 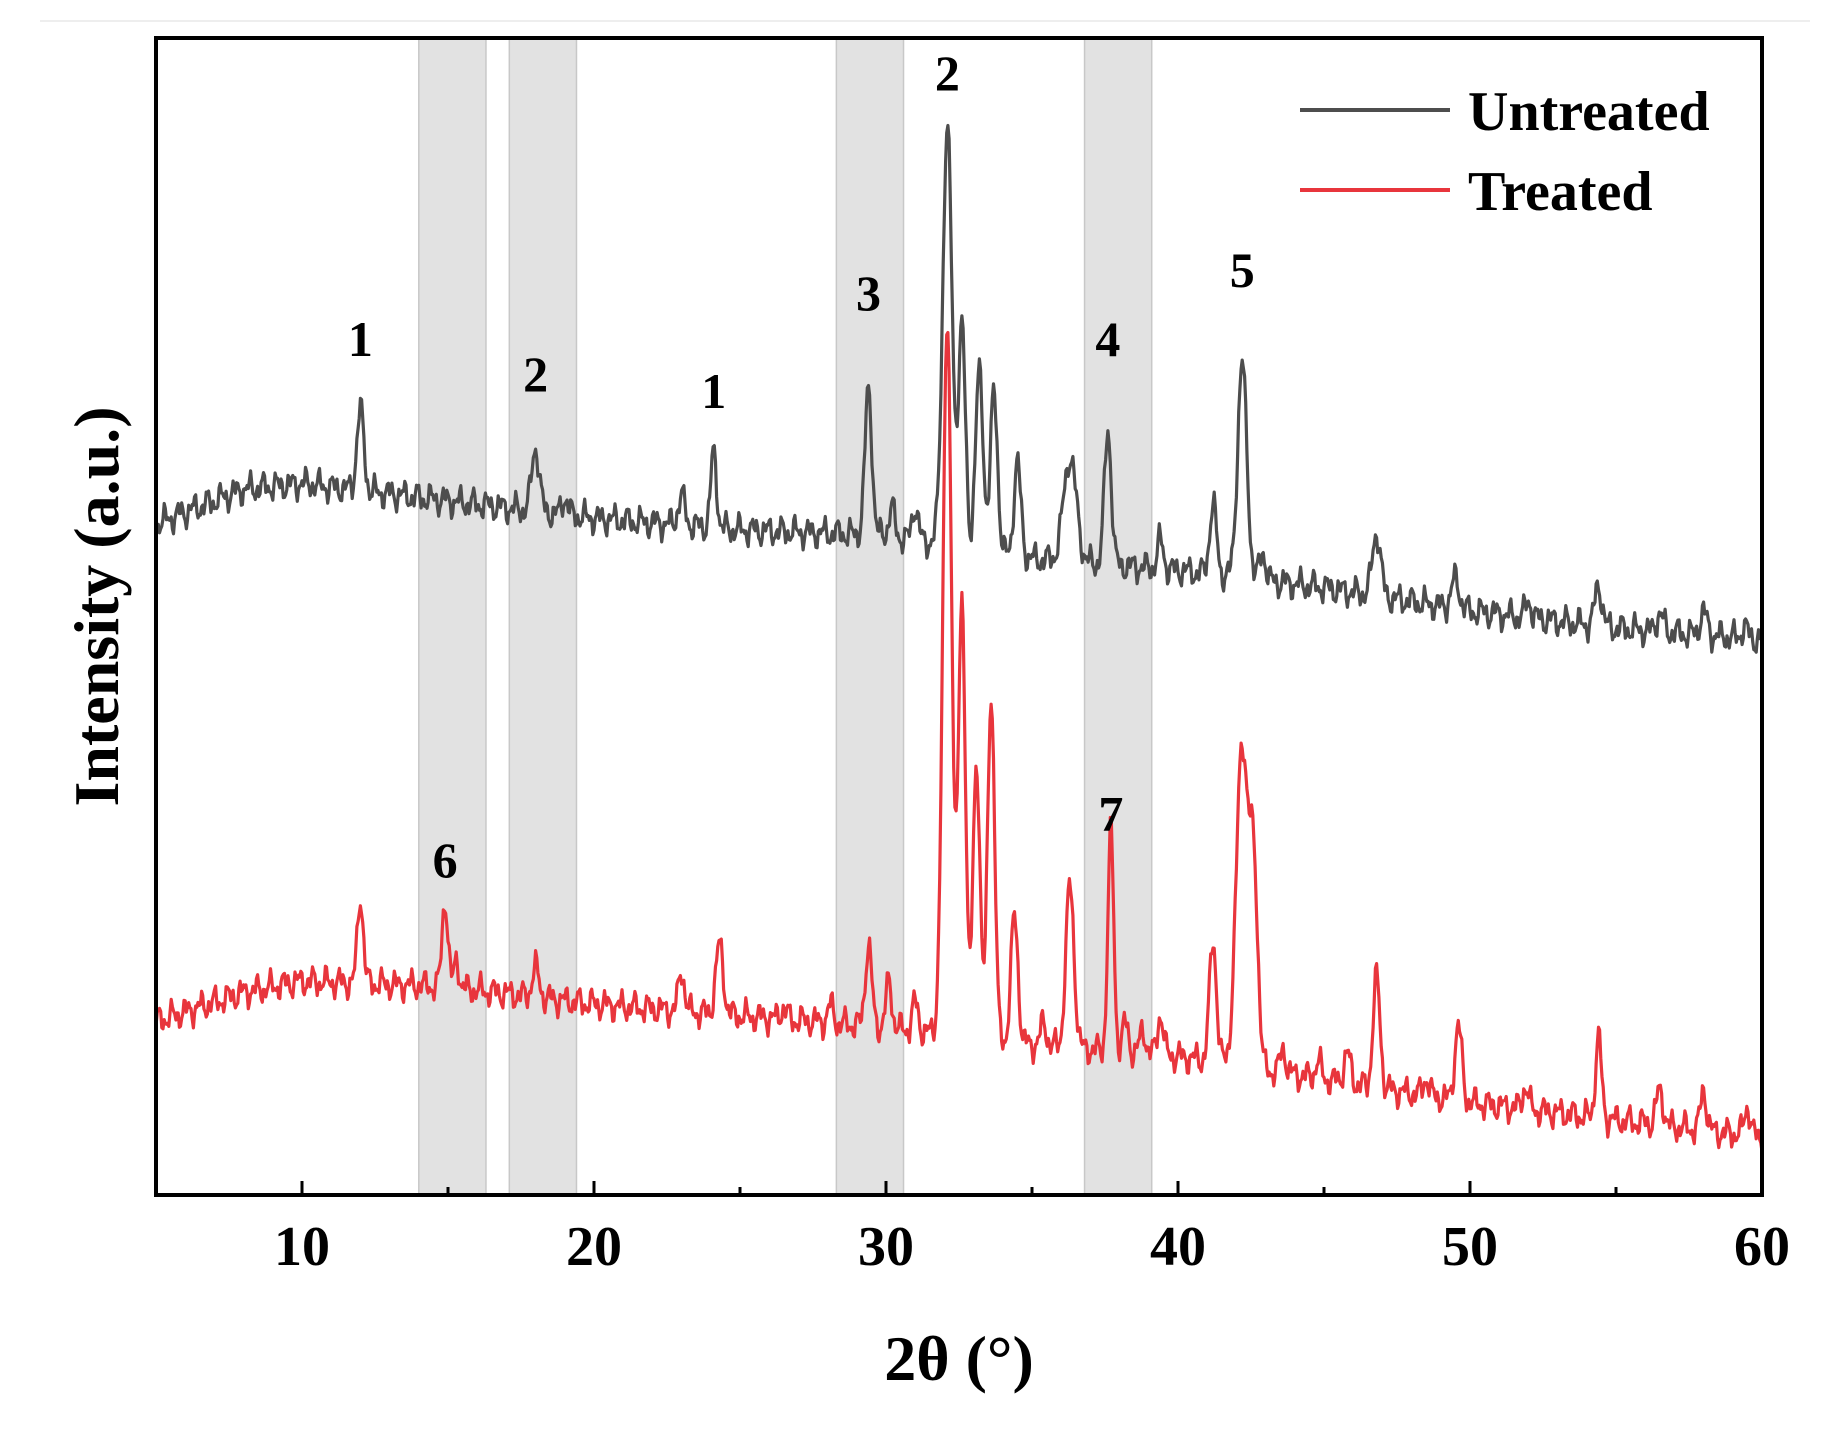 I want to click on x-tick-label: 30, so click(x=886, y=1247).